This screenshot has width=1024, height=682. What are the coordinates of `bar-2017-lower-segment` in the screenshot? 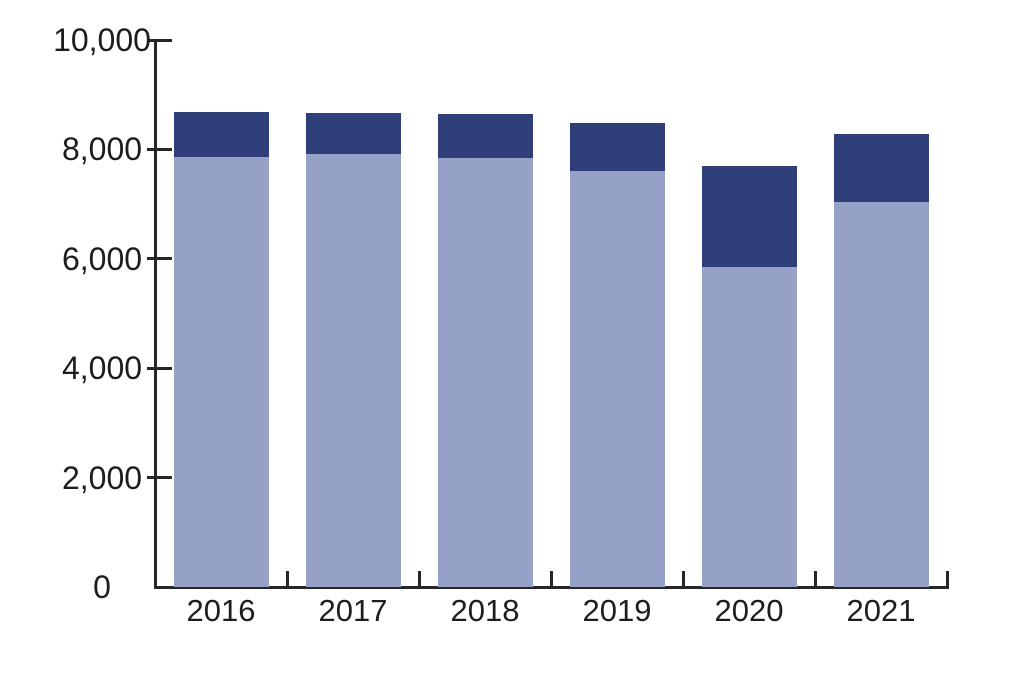 It's located at (353, 370).